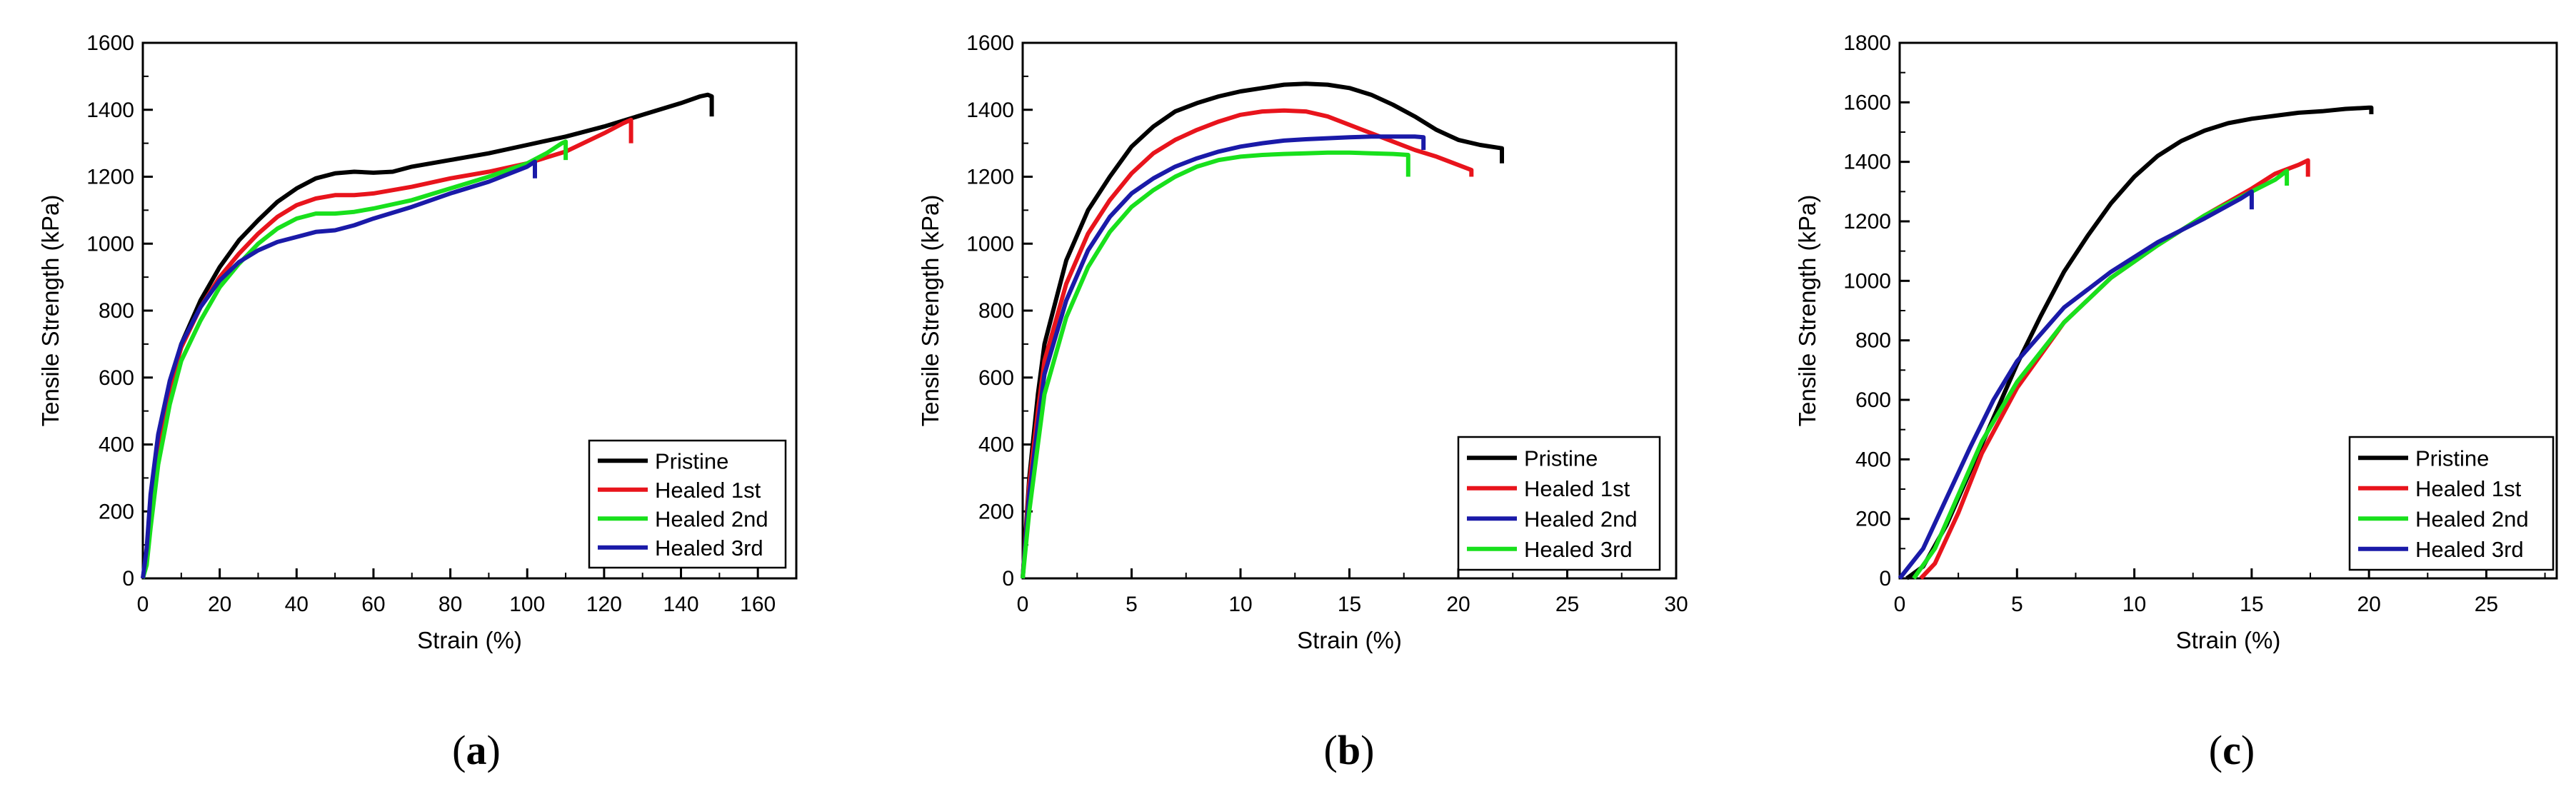 Image resolution: width=2576 pixels, height=804 pixels. What do you see at coordinates (450, 605) in the screenshot?
I see `x-tick-label: 80` at bounding box center [450, 605].